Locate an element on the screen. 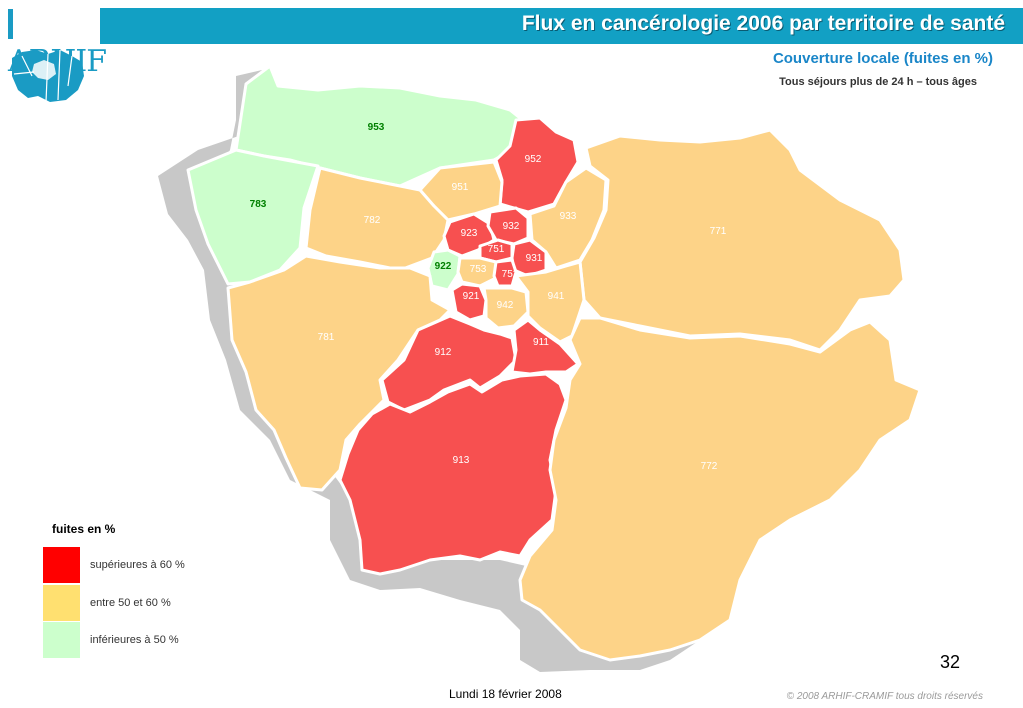 This screenshot has width=1023, height=708. territory-label-941: 941 is located at coordinates (556, 296).